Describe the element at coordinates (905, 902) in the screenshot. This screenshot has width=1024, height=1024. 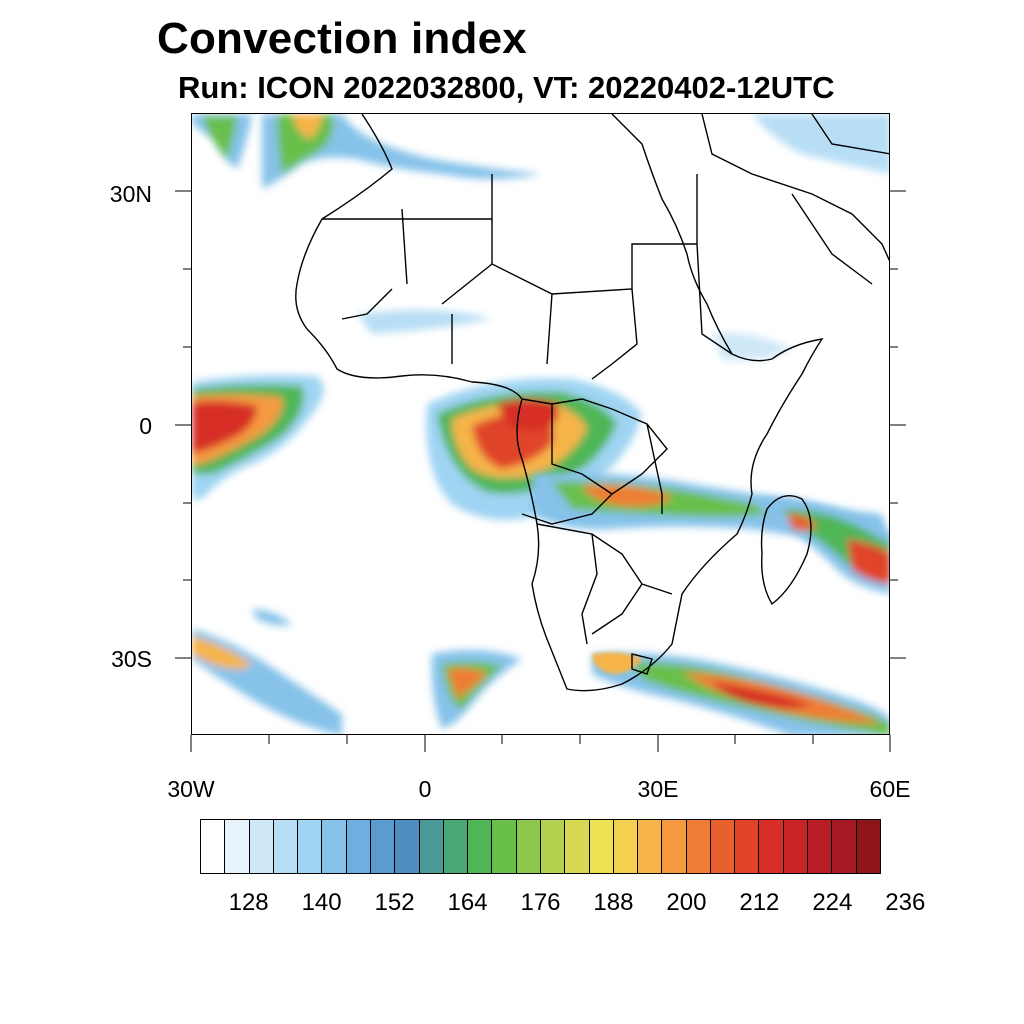
I see `colorbar-tick-label: 236` at that location.